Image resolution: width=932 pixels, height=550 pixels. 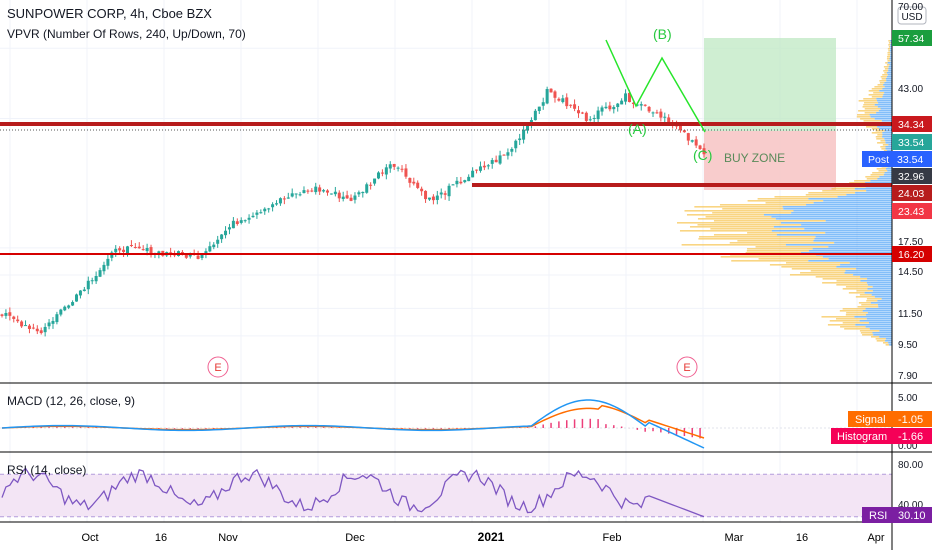 I want to click on target-zone, so click(x=770, y=84).